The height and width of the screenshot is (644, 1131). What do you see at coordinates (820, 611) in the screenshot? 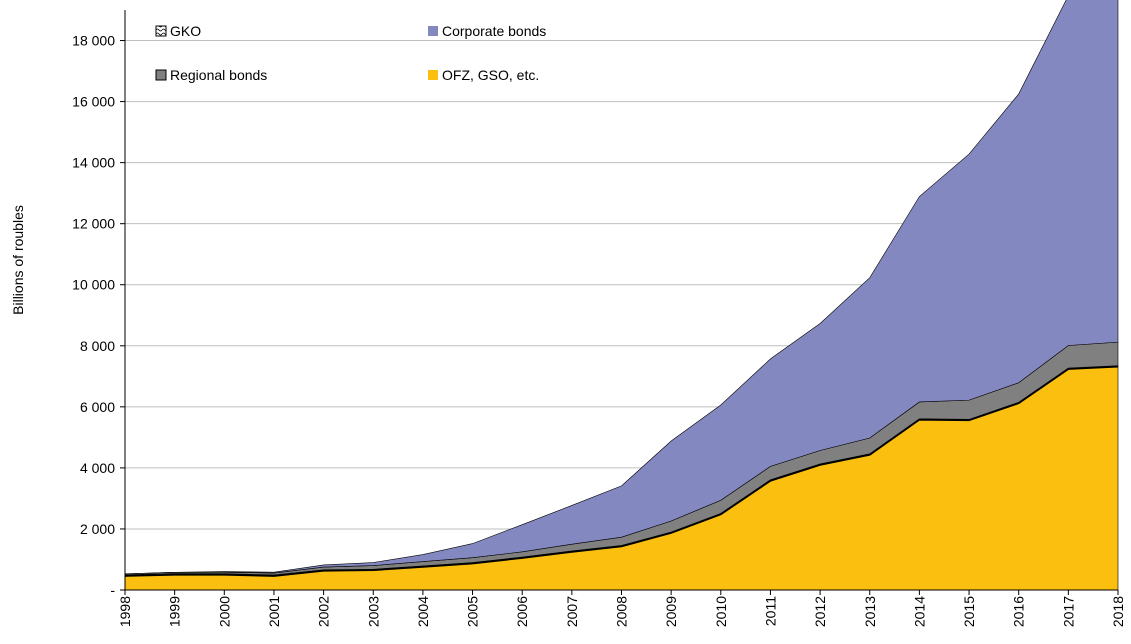
I see `x-tick-label: 2012` at bounding box center [820, 611].